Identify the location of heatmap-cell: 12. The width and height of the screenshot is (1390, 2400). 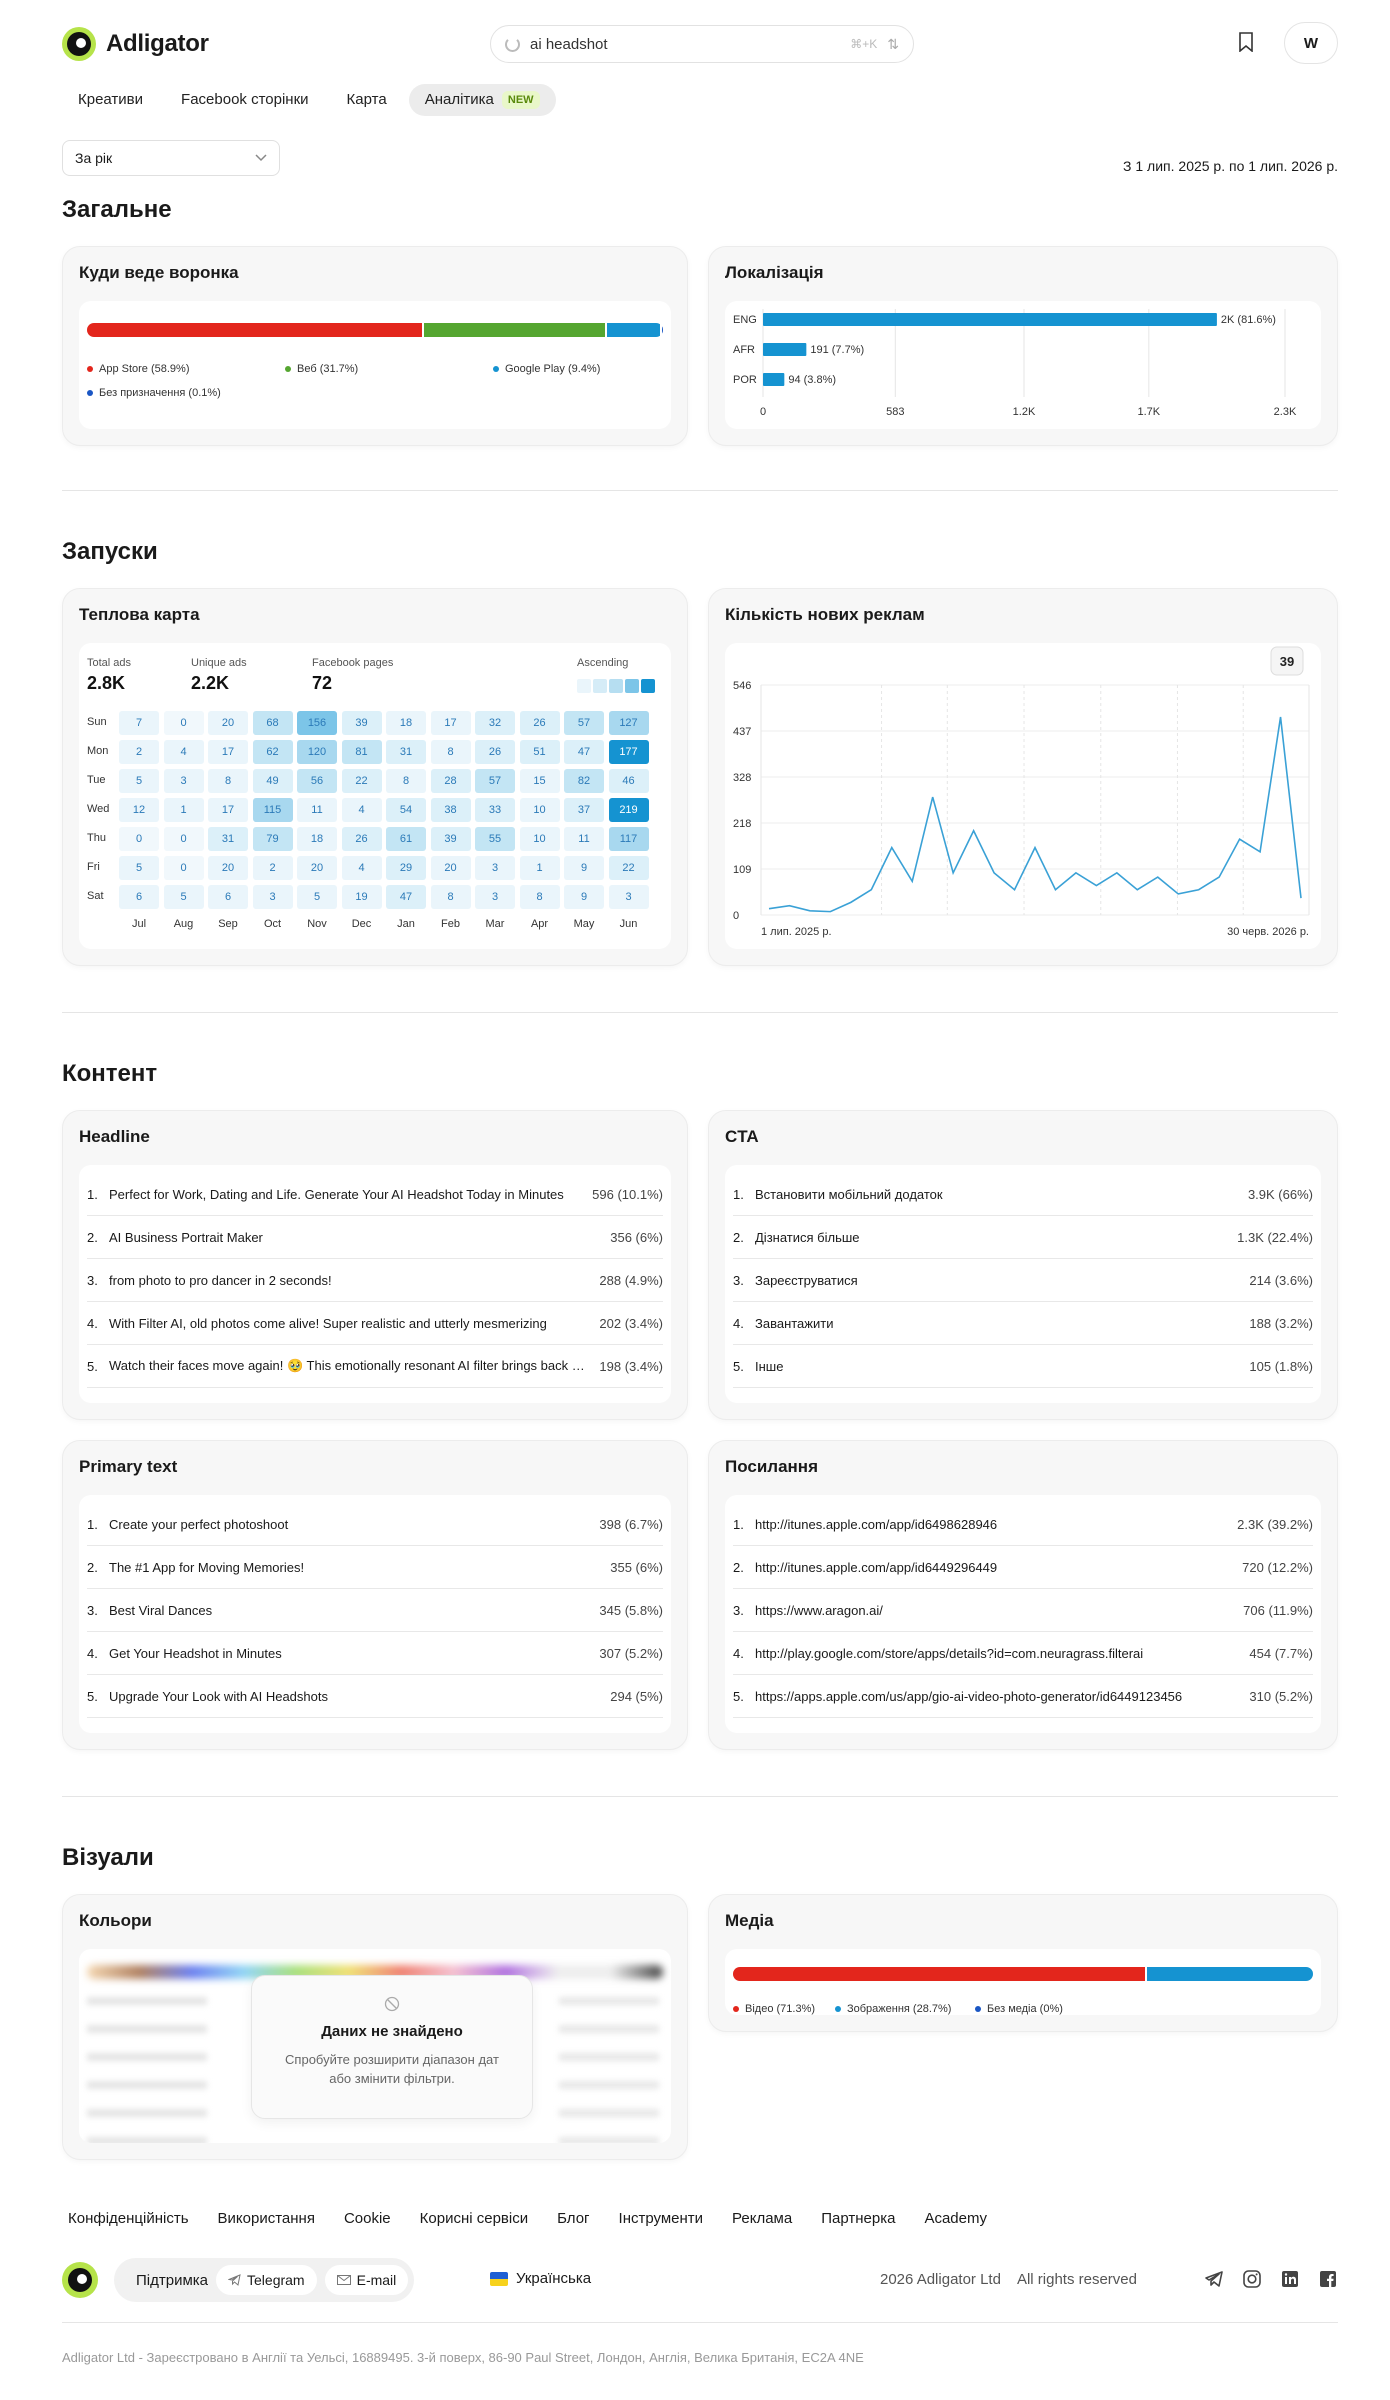
(139, 810).